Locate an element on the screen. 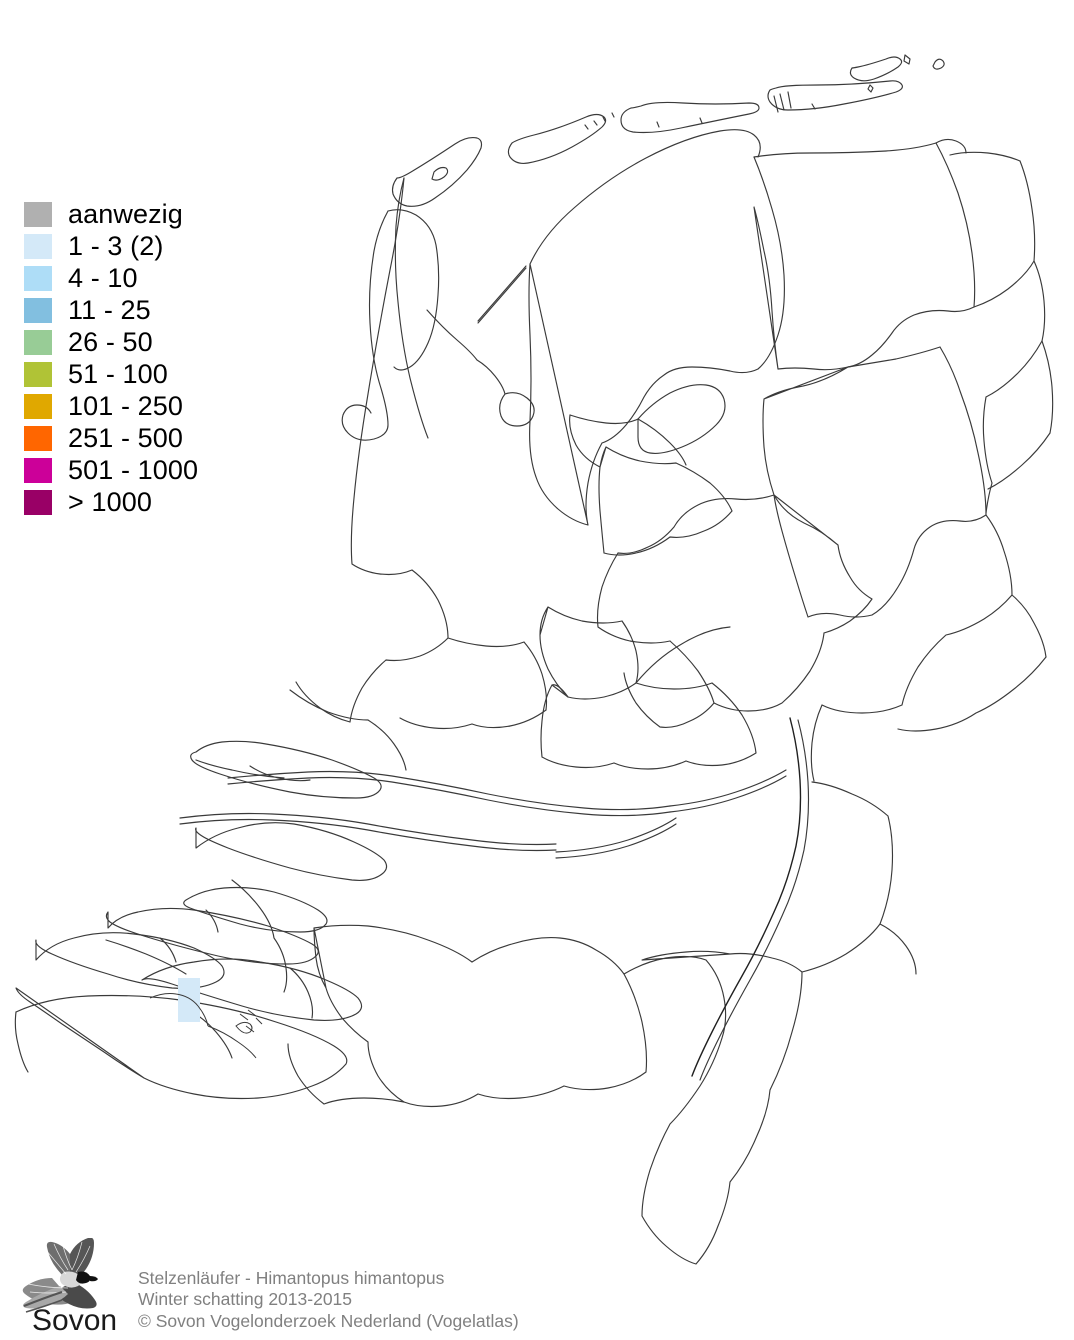 Image resolution: width=1074 pixels, height=1340 pixels. legend-item-101-250: 101 - 250 is located at coordinates (111, 406).